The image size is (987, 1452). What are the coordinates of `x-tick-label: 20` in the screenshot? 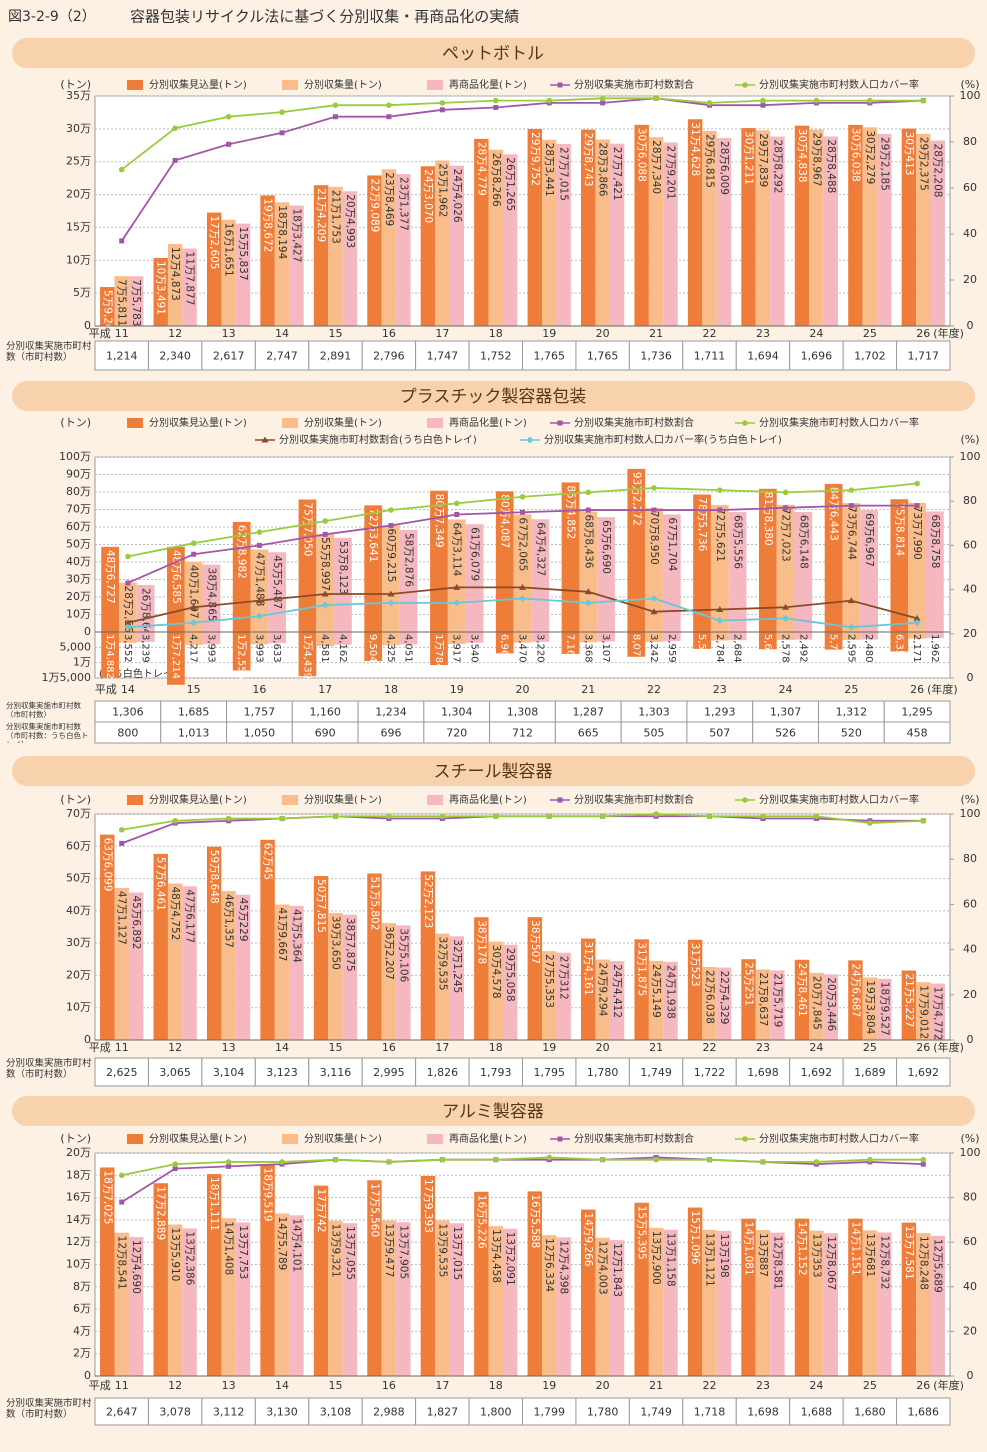 It's located at (603, 1385).